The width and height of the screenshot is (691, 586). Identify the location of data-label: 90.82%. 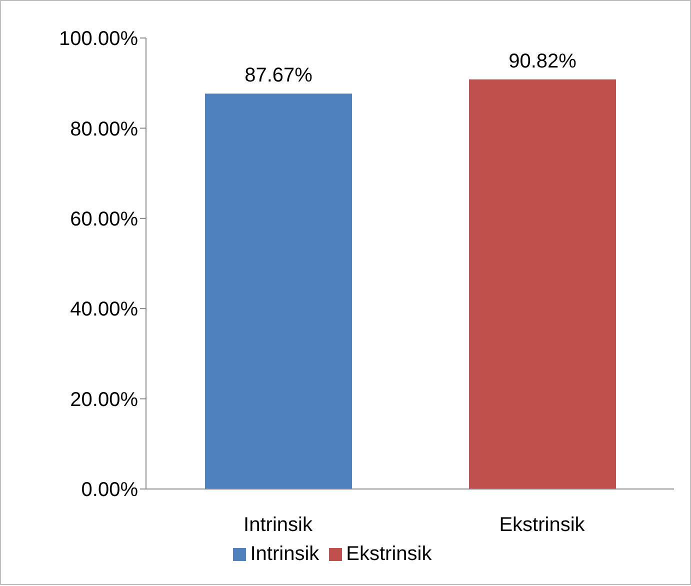
(542, 61).